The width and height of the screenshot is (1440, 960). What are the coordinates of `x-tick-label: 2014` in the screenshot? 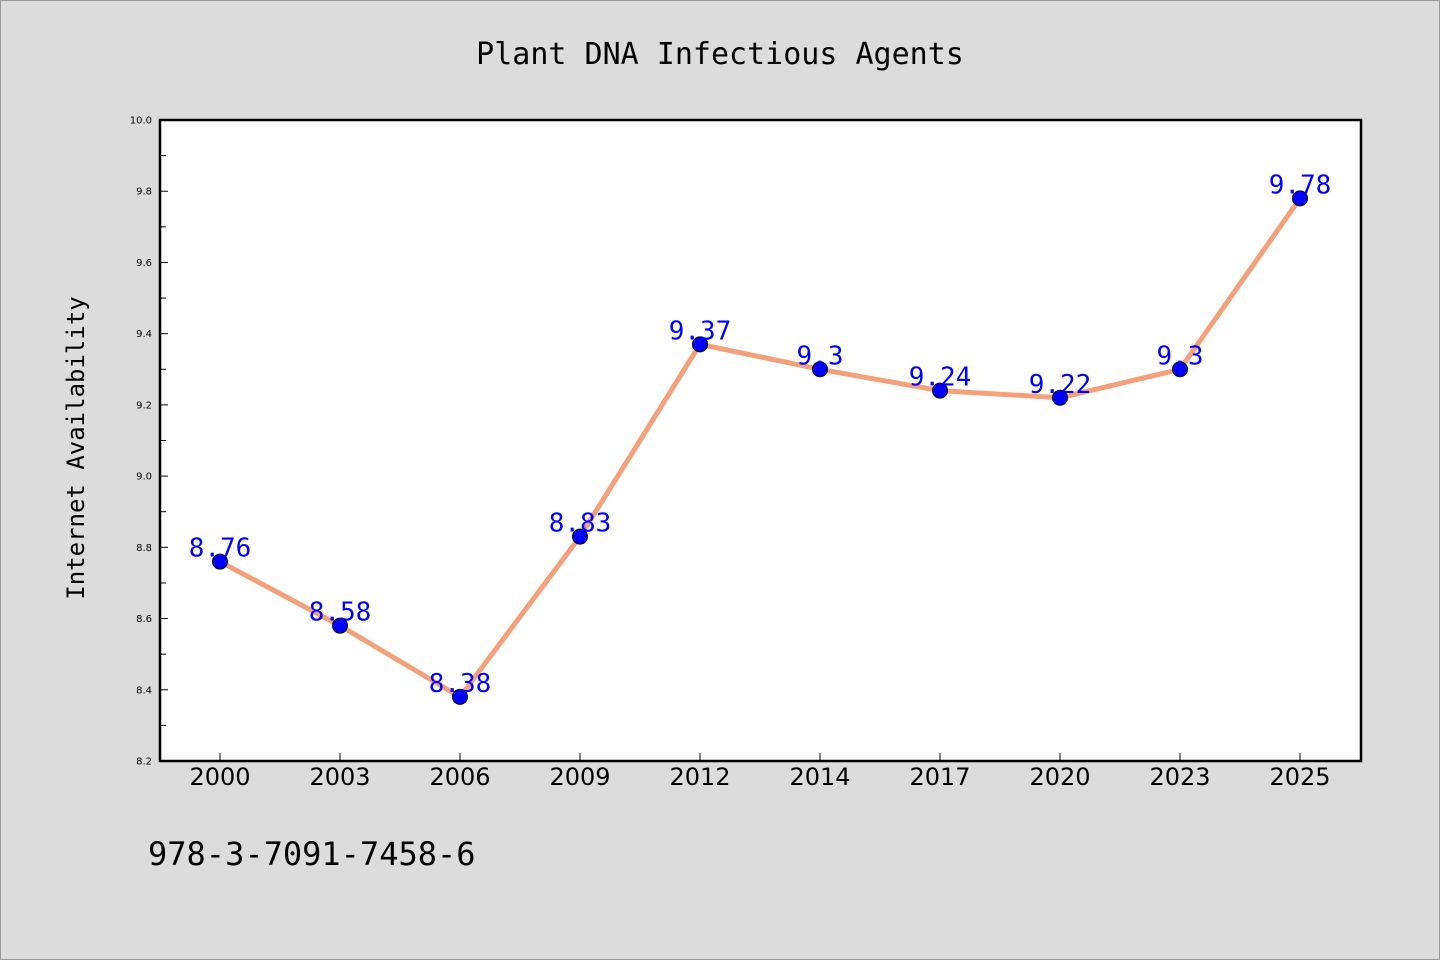 It's located at (819, 777).